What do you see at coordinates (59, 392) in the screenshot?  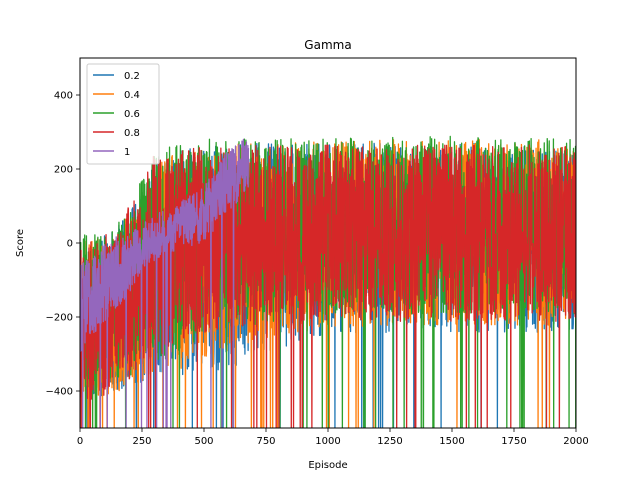 I see `y-tick-label: −400` at bounding box center [59, 392].